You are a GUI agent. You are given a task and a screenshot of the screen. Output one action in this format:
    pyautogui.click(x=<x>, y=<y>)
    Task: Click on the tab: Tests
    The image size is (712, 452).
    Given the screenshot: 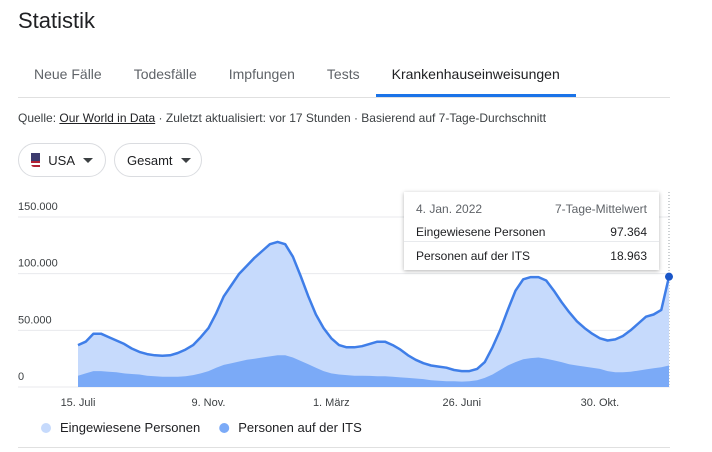 What is the action you would take?
    pyautogui.click(x=343, y=74)
    